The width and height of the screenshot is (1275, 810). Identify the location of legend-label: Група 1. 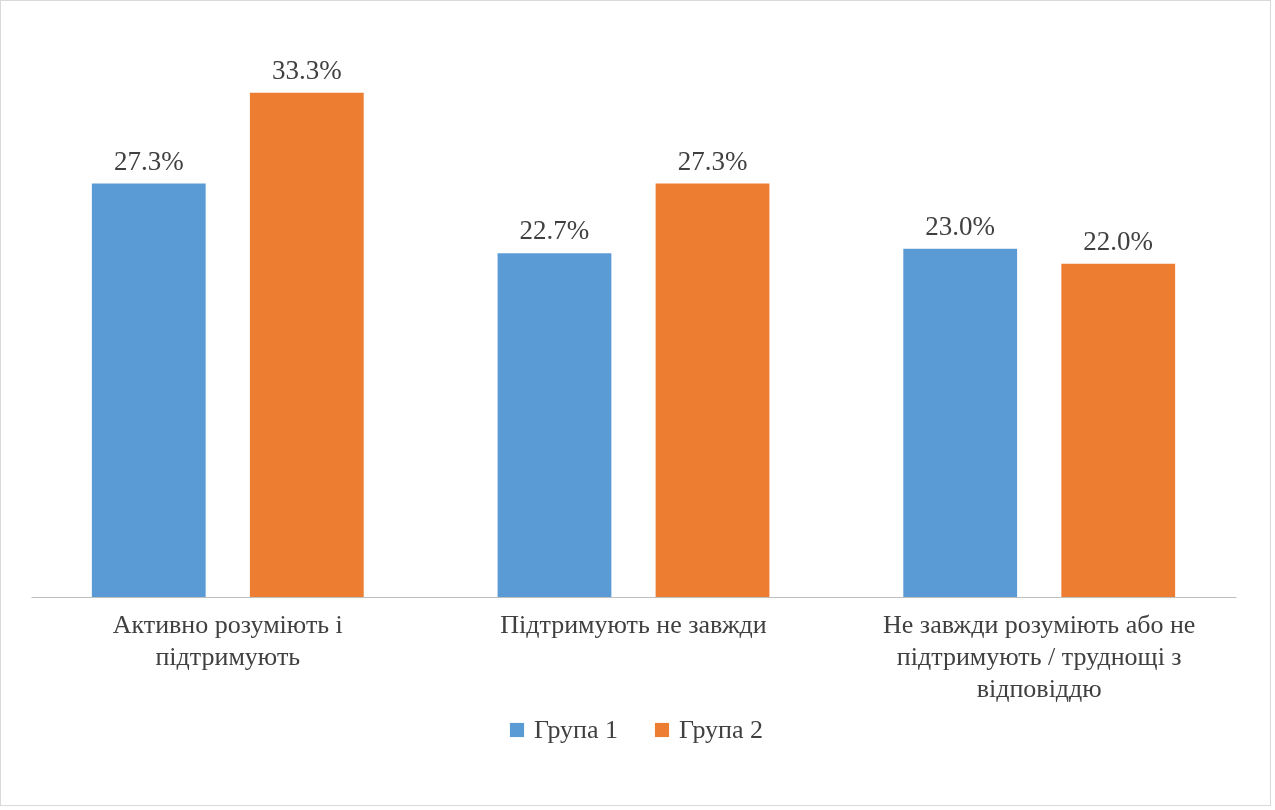
(576, 729).